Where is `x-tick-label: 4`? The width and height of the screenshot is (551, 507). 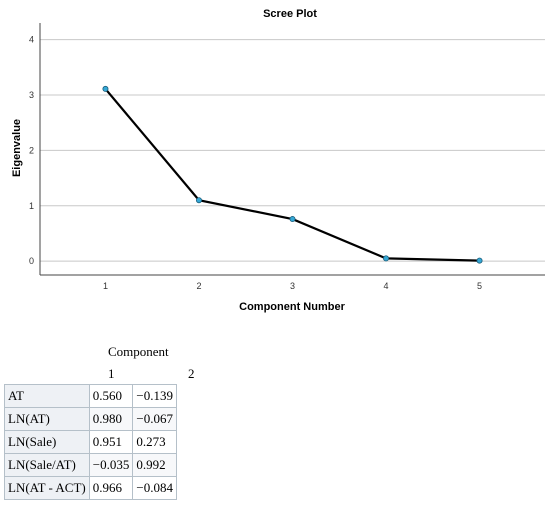
x-tick-label: 4 is located at coordinates (386, 286).